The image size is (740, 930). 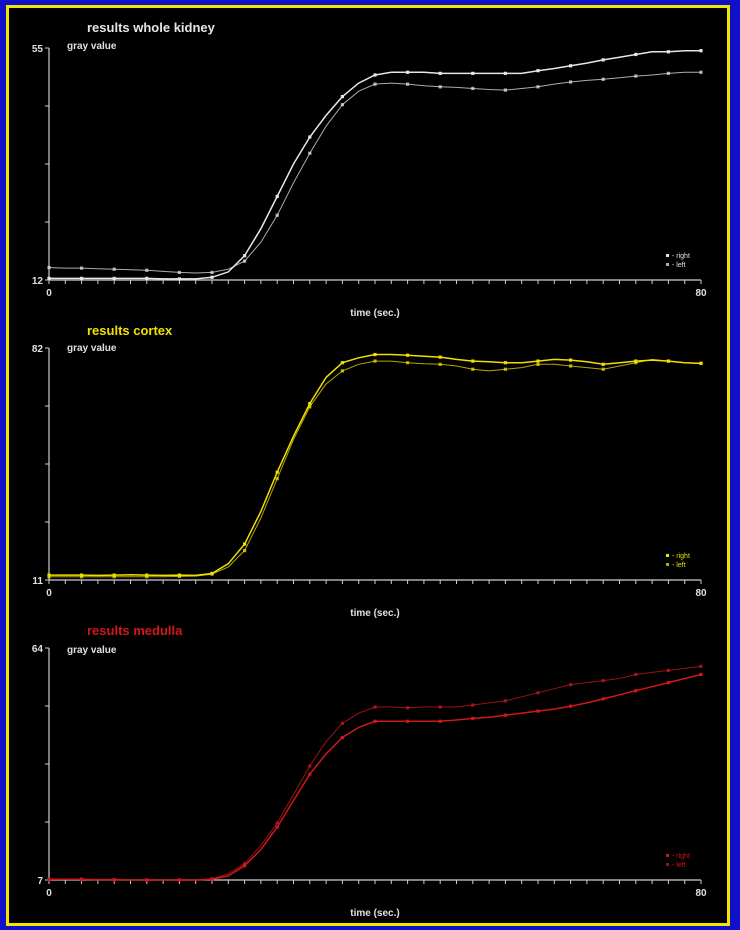 I want to click on y-tick-label-min: 11, so click(x=37, y=581).